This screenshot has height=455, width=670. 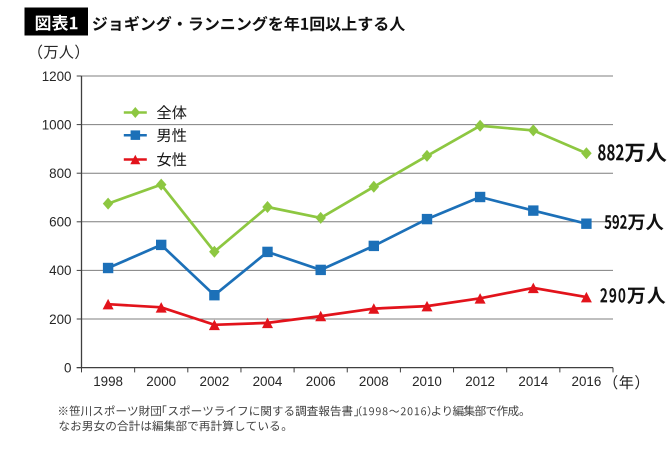 I want to click on svg-text: 0, so click(x=67, y=367).